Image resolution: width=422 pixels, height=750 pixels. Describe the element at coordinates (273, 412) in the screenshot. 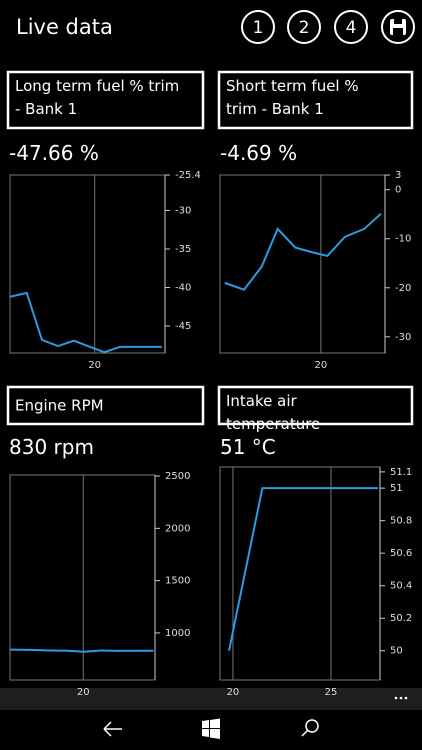

I see `panel-label: Intake air temperature` at that location.